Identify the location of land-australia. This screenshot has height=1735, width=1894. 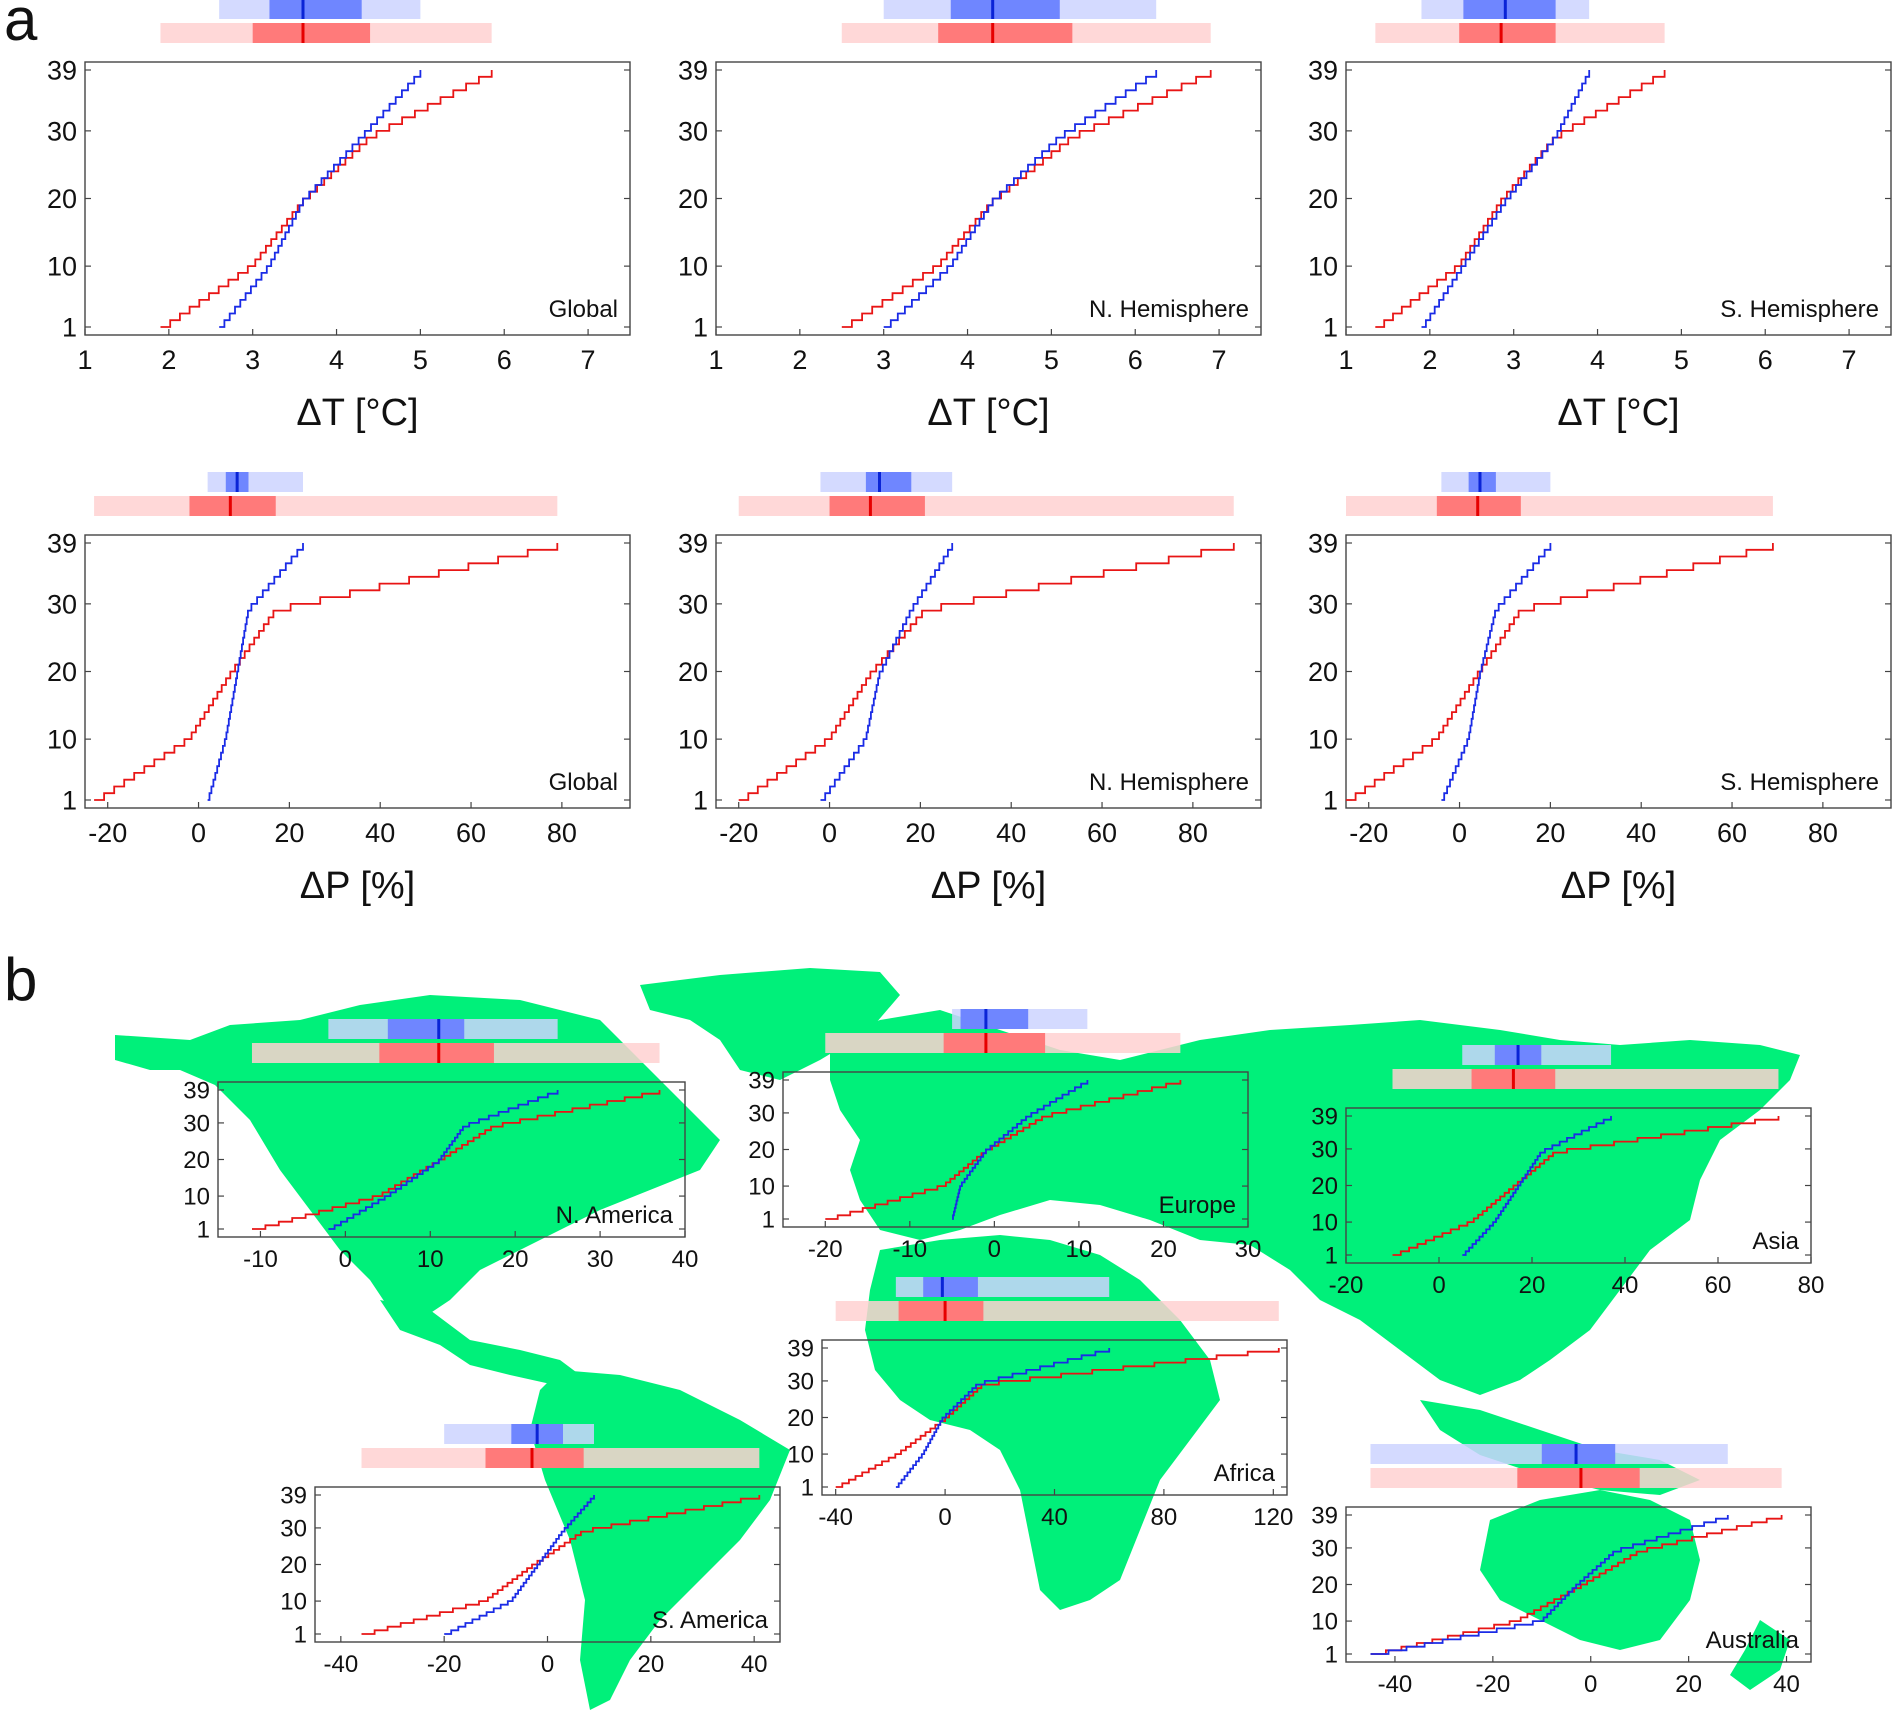
(1590, 1570).